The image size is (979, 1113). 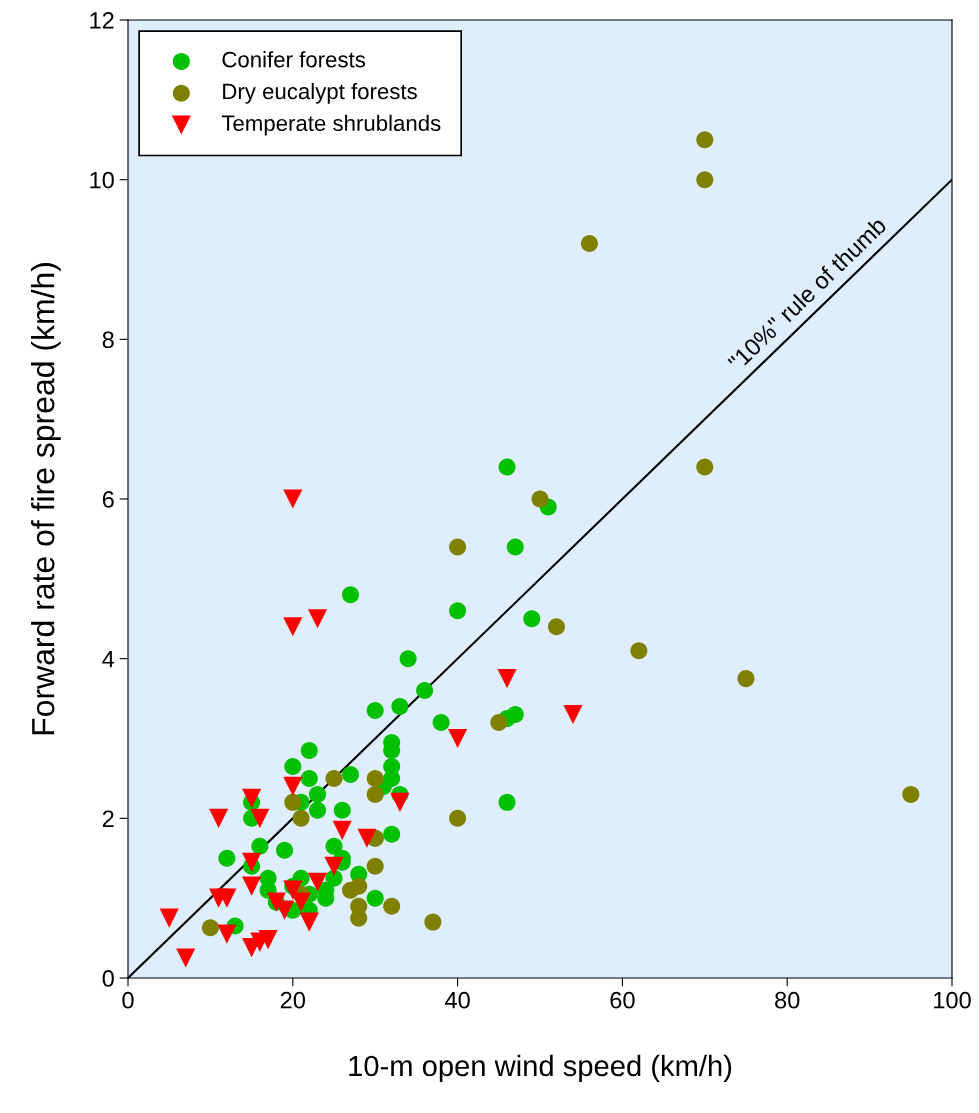 I want to click on y-tick-label: 2, so click(x=108, y=818).